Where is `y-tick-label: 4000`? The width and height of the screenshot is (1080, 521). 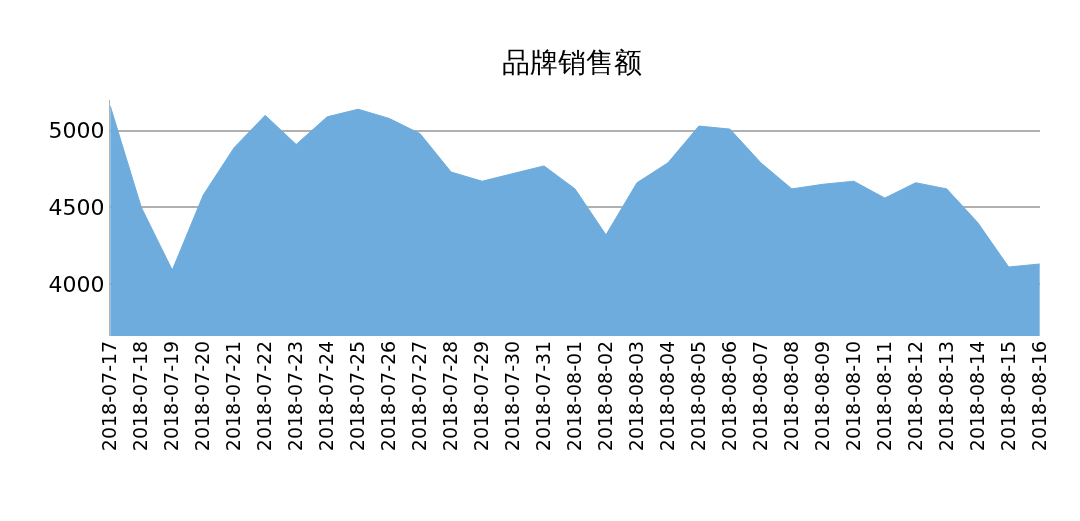
y-tick-label: 4000 is located at coordinates (76, 284).